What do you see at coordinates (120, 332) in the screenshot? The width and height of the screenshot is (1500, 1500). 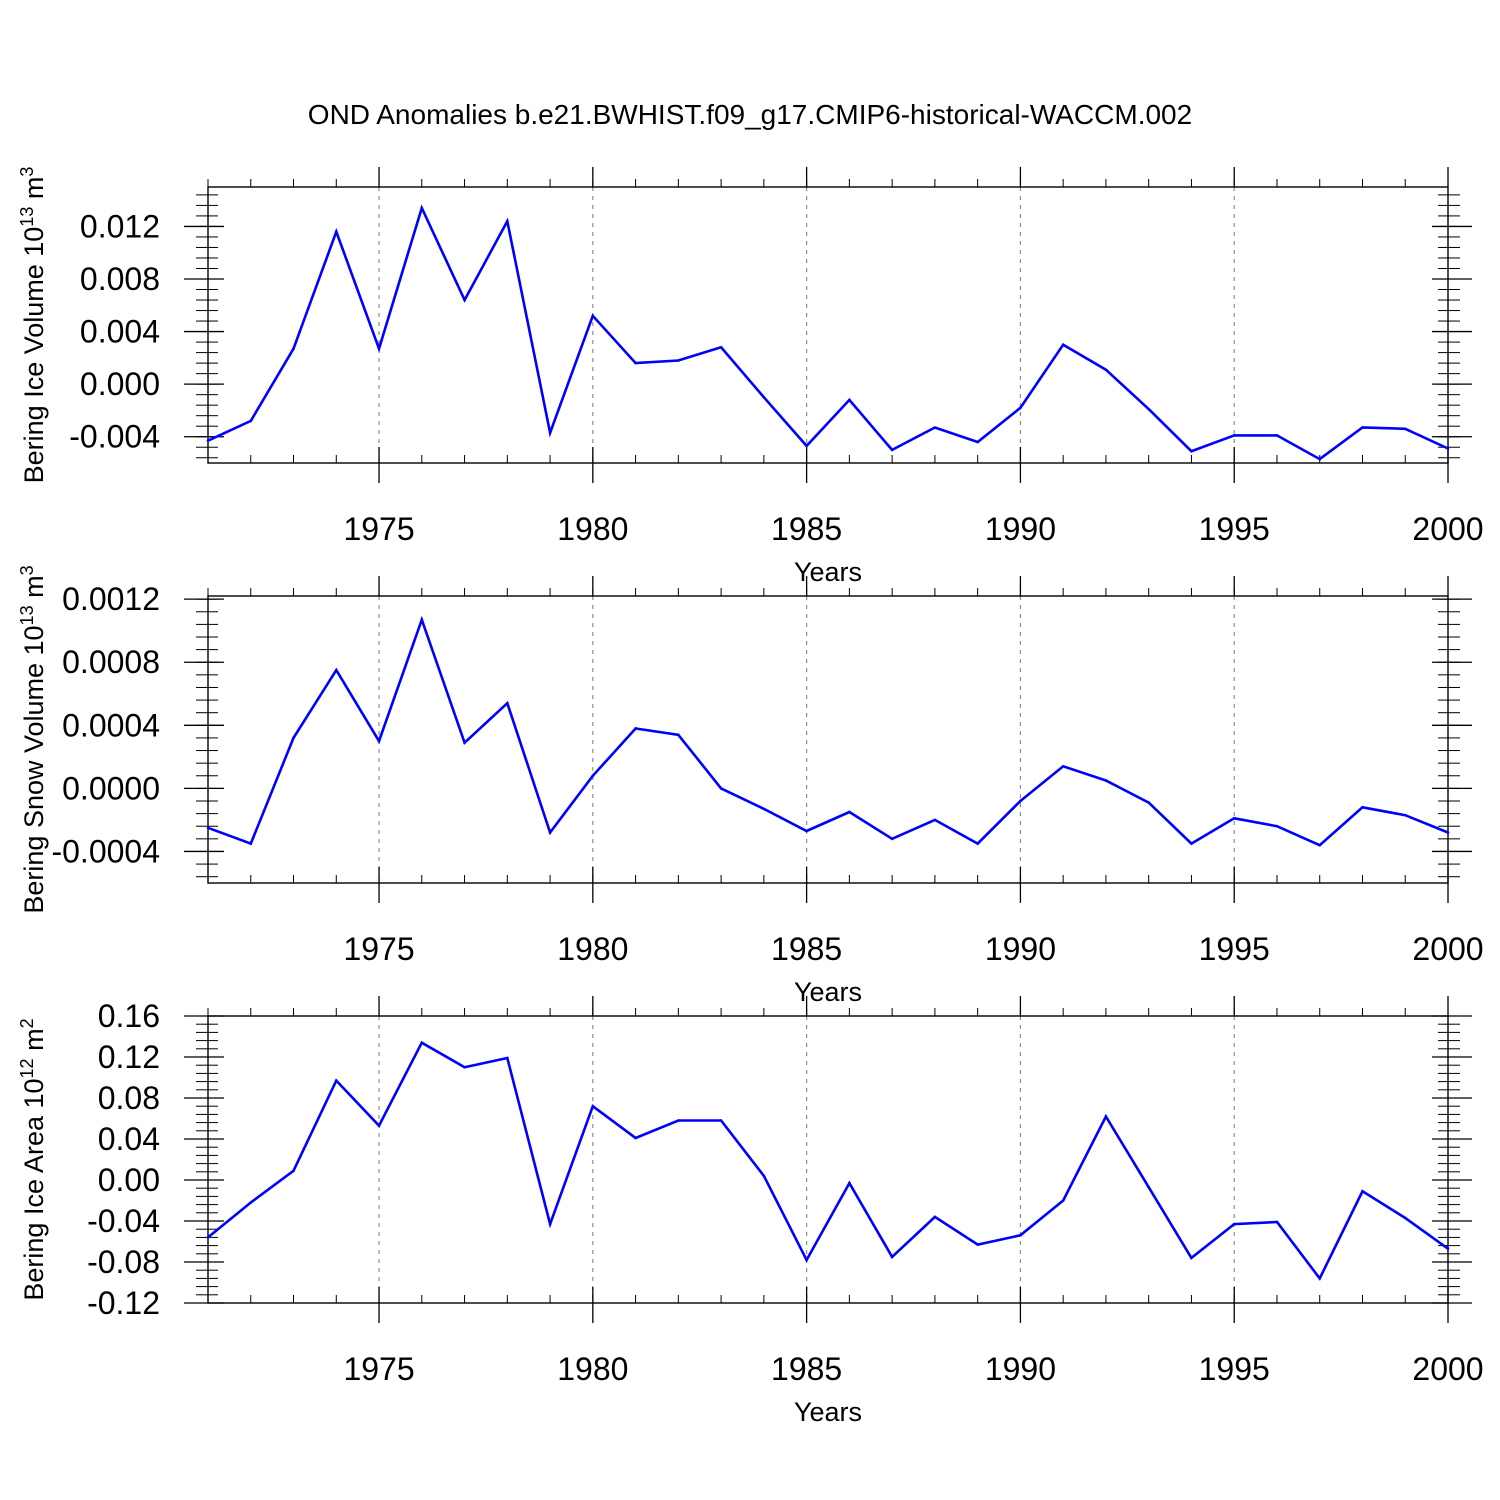 I see `y-tick-label: 0.004` at bounding box center [120, 332].